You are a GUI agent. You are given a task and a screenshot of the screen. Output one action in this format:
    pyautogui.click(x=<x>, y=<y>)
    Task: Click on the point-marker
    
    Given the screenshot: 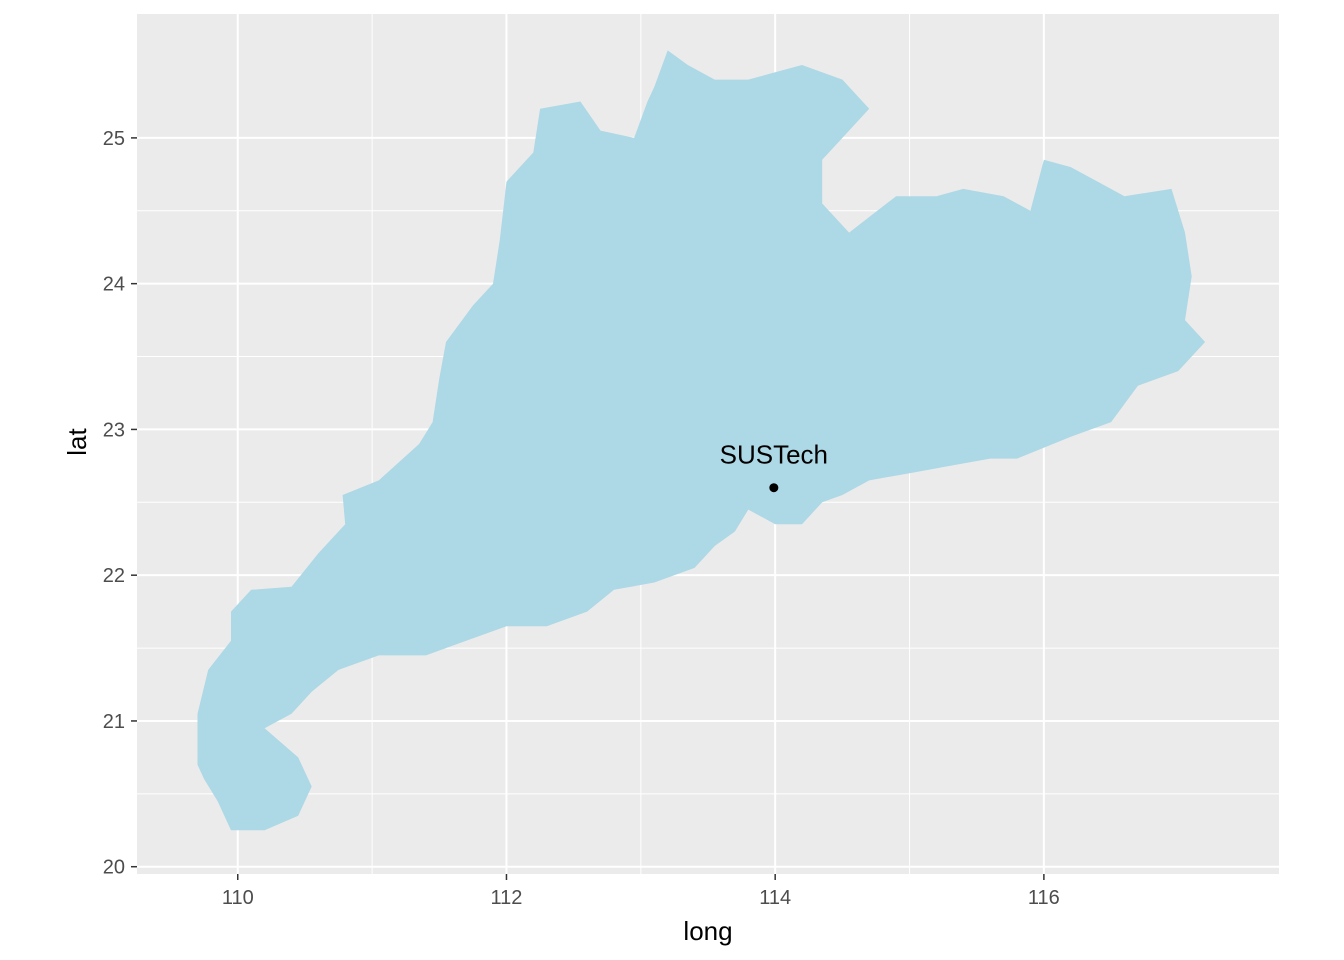 What is the action you would take?
    pyautogui.click(x=774, y=488)
    